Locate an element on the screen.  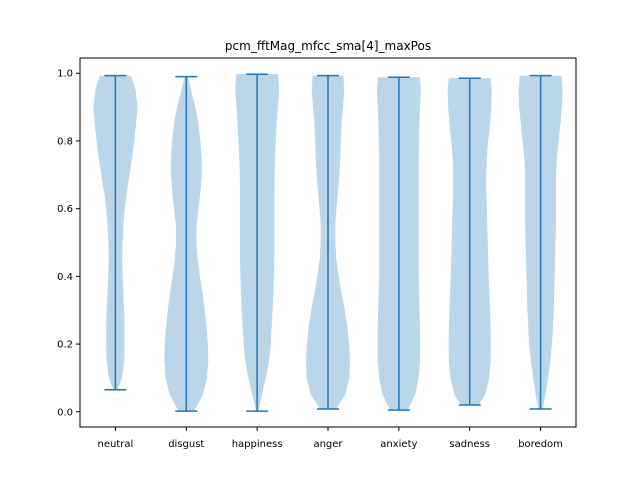
x-tick-label-sadness: sadness is located at coordinates (469, 444).